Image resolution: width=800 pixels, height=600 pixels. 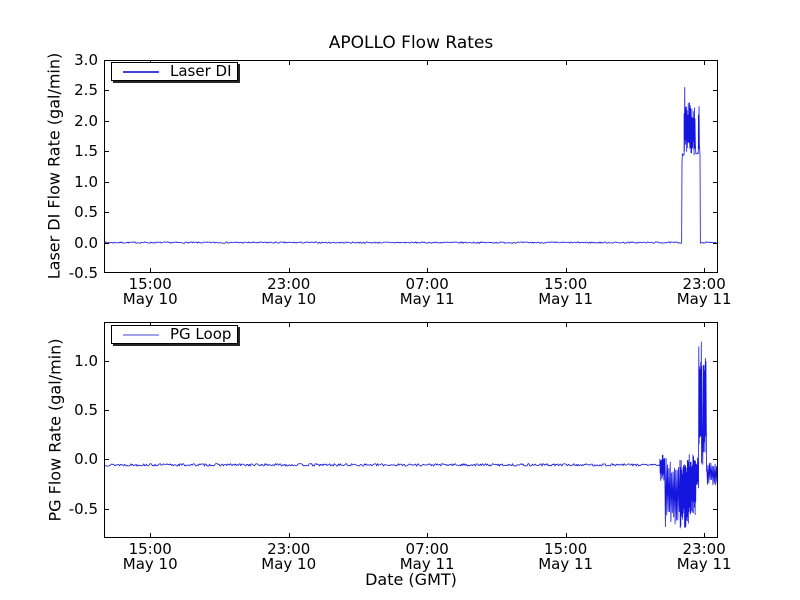 I want to click on x-axis-label: Date (GMT), so click(x=411, y=579).